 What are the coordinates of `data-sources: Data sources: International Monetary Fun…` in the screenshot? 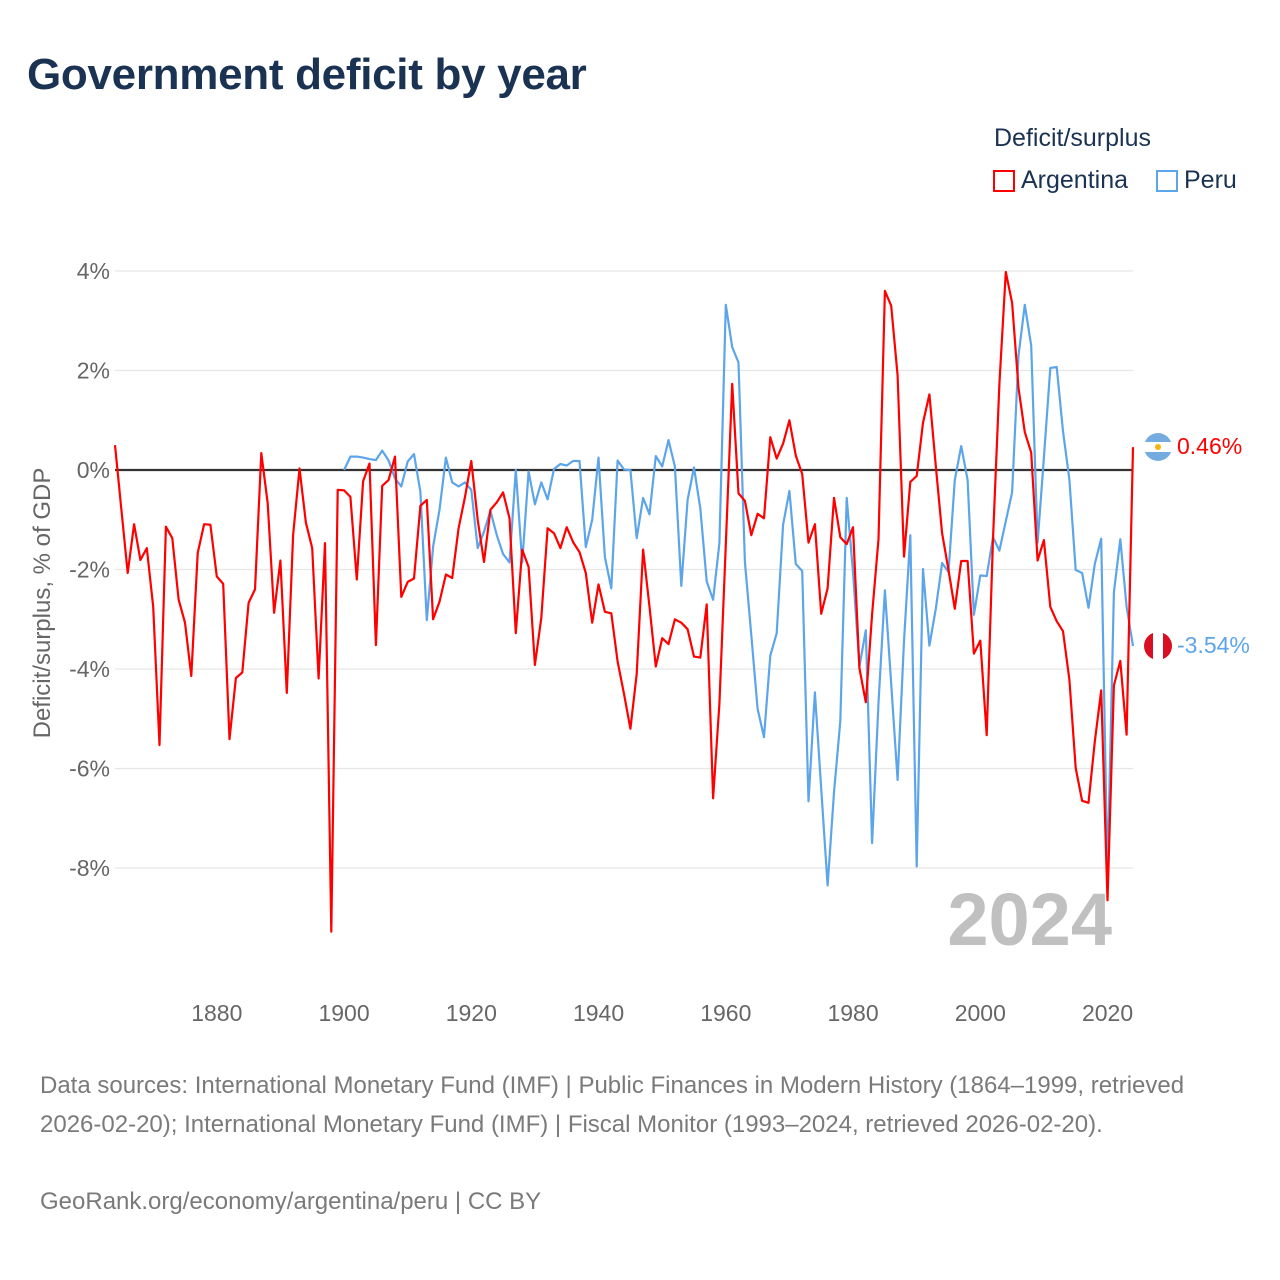 It's located at (612, 1105).